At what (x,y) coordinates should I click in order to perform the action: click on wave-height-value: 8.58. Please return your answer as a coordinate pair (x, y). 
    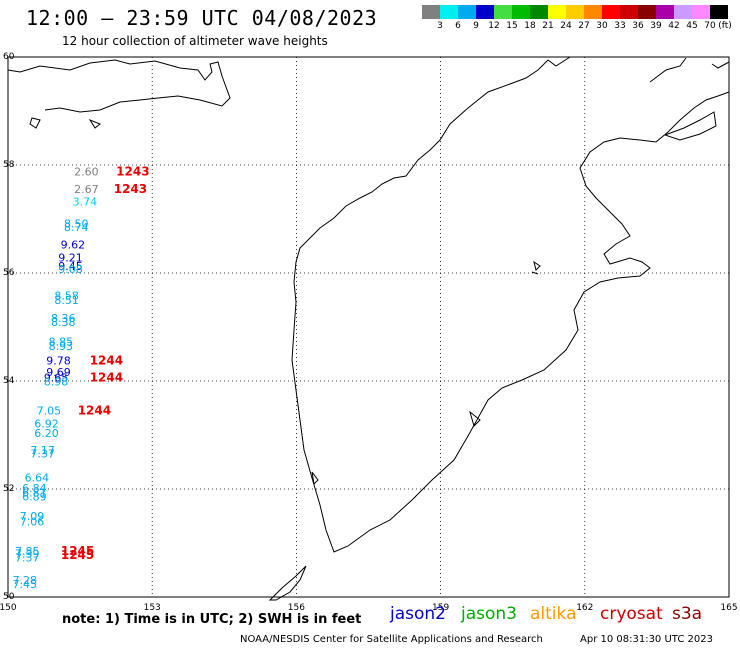
    Looking at the image, I should click on (66, 295).